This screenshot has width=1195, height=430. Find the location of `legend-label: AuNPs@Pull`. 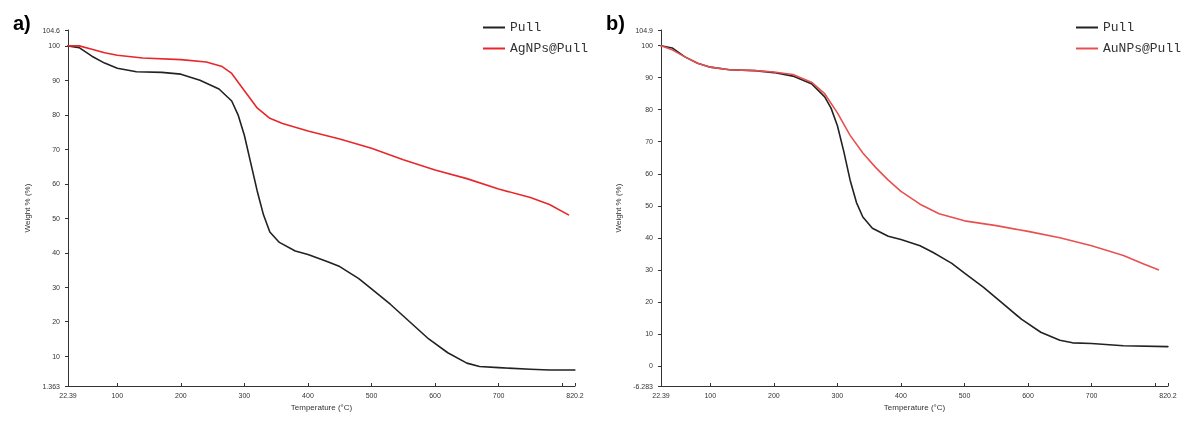

legend-label: AuNPs@Pull is located at coordinates (1142, 48).